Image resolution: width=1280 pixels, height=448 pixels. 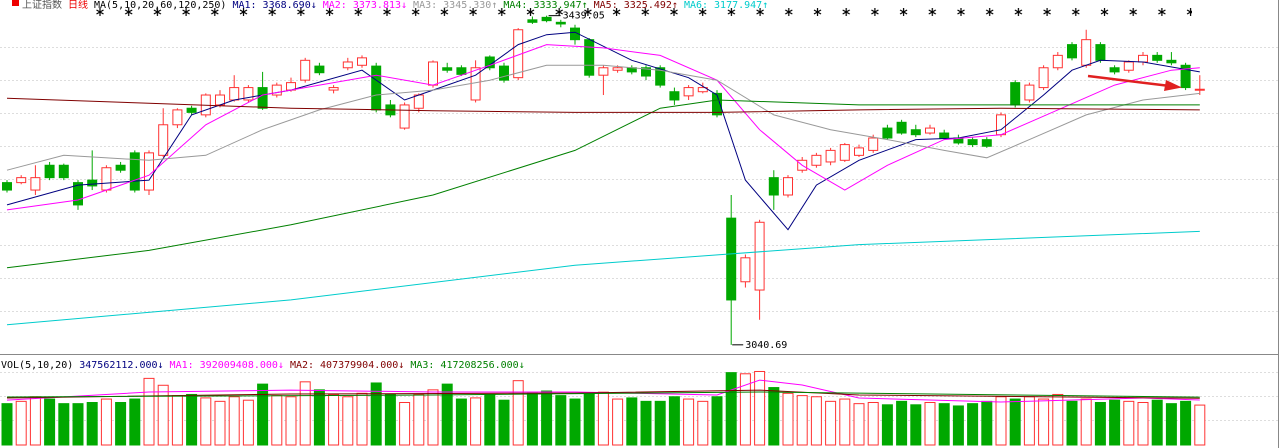 What do you see at coordinates (227, 365) in the screenshot?
I see `header-text: MA1: 392009408.000↓` at bounding box center [227, 365].